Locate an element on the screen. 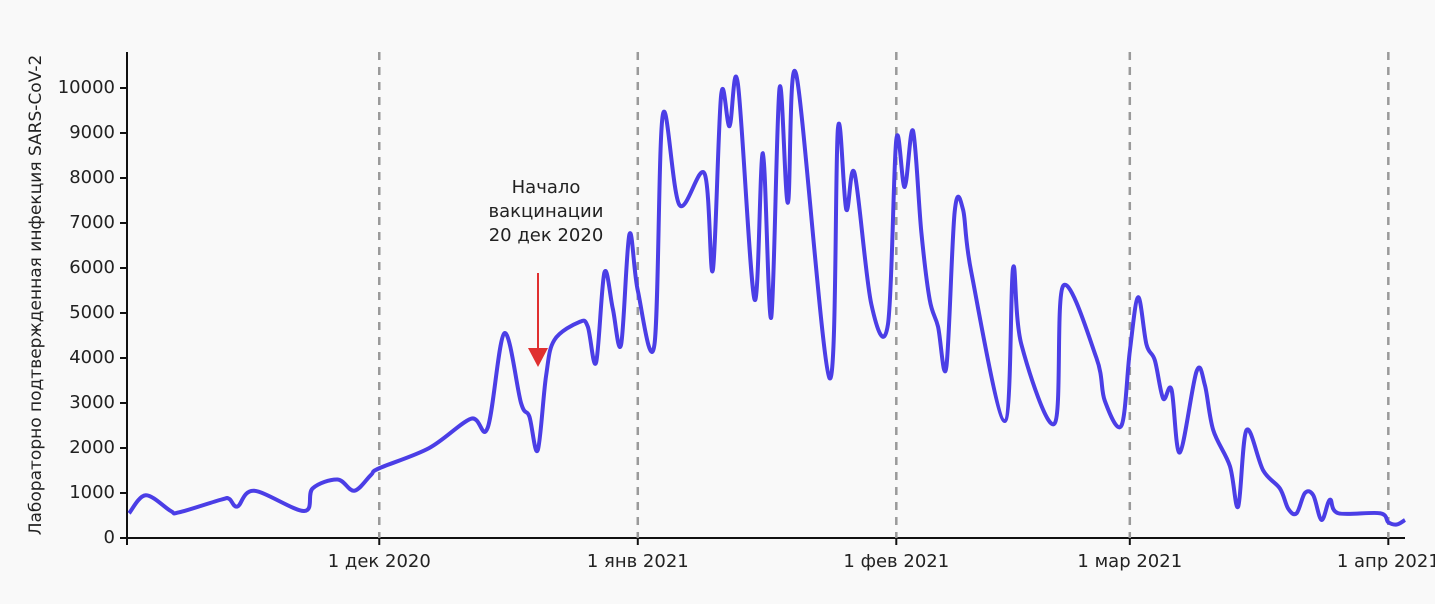 The height and width of the screenshot is (604, 1435). y-tick-label: 0 is located at coordinates (109, 537).